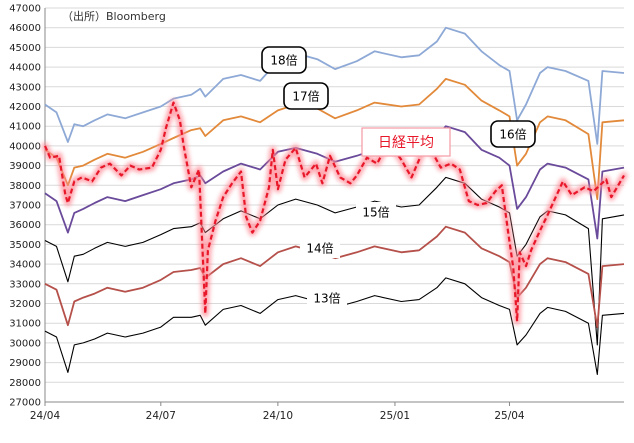  What do you see at coordinates (25, 146) in the screenshot?
I see `y-tick-label: 40000` at bounding box center [25, 146].